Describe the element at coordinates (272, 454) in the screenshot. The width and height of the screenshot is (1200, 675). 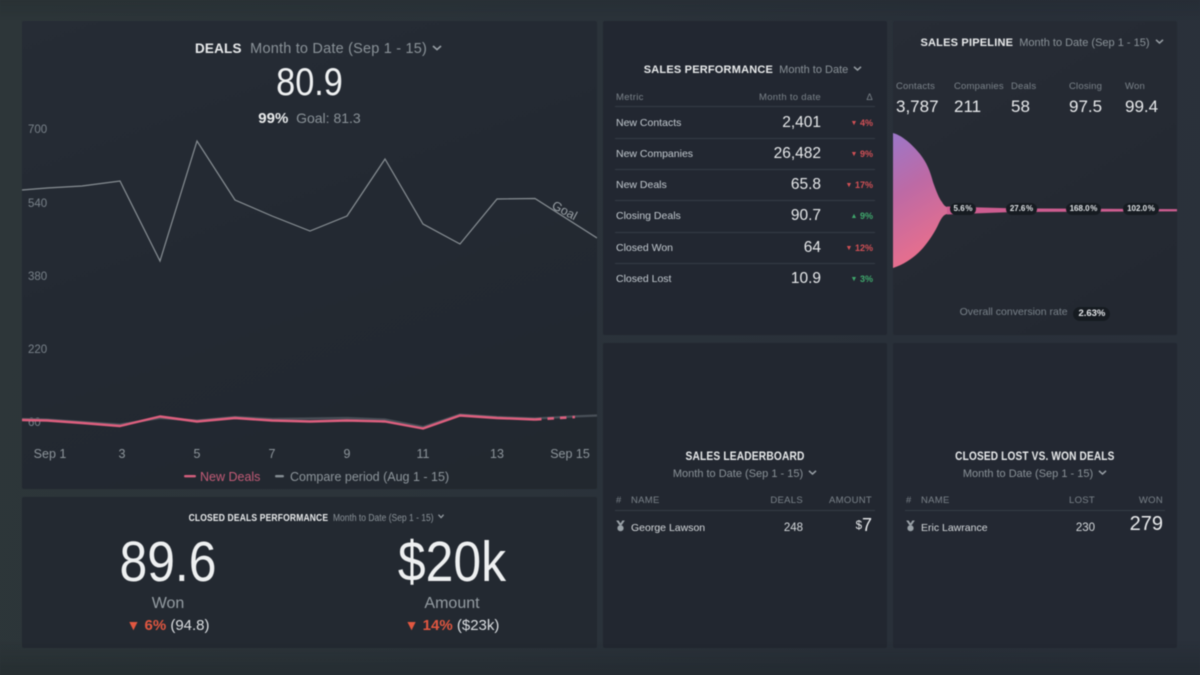
I see `svg-text: 7` at that location.